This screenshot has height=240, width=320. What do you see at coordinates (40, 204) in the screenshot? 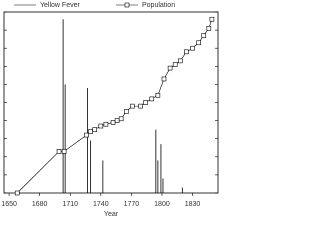
I see `x-tick-label: 1680` at bounding box center [40, 204].